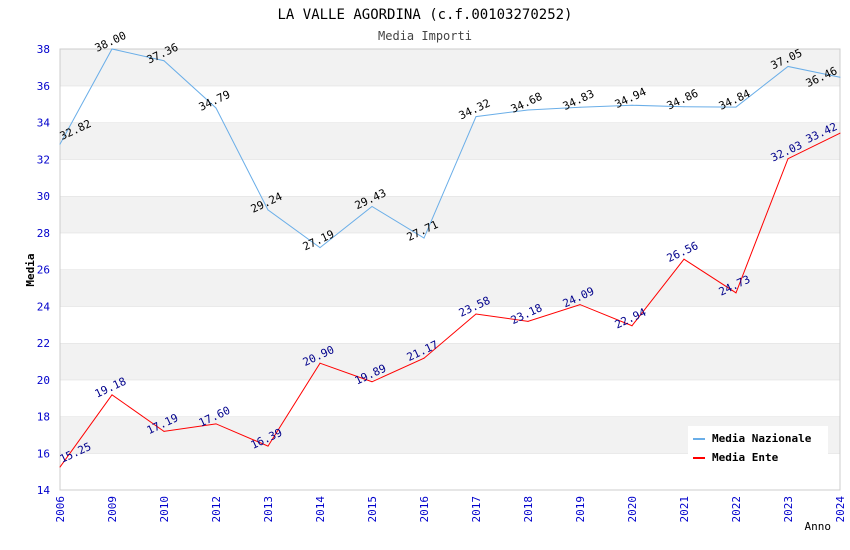 The height and width of the screenshot is (550, 850). I want to click on x-tick-label: 2022, so click(736, 509).